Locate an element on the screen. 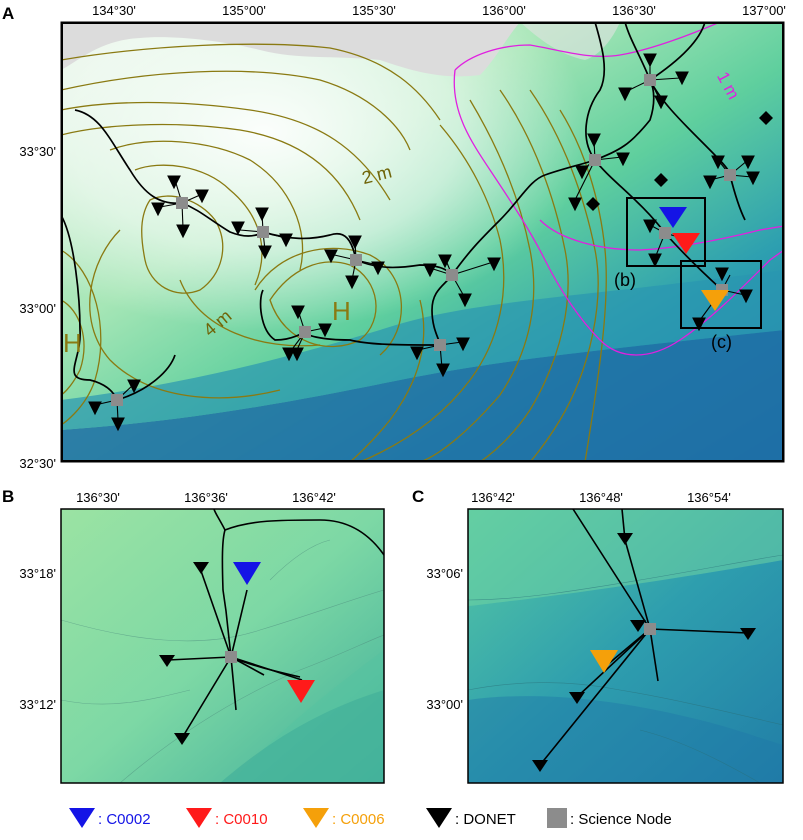  inset-box-c is located at coordinates (721, 294).